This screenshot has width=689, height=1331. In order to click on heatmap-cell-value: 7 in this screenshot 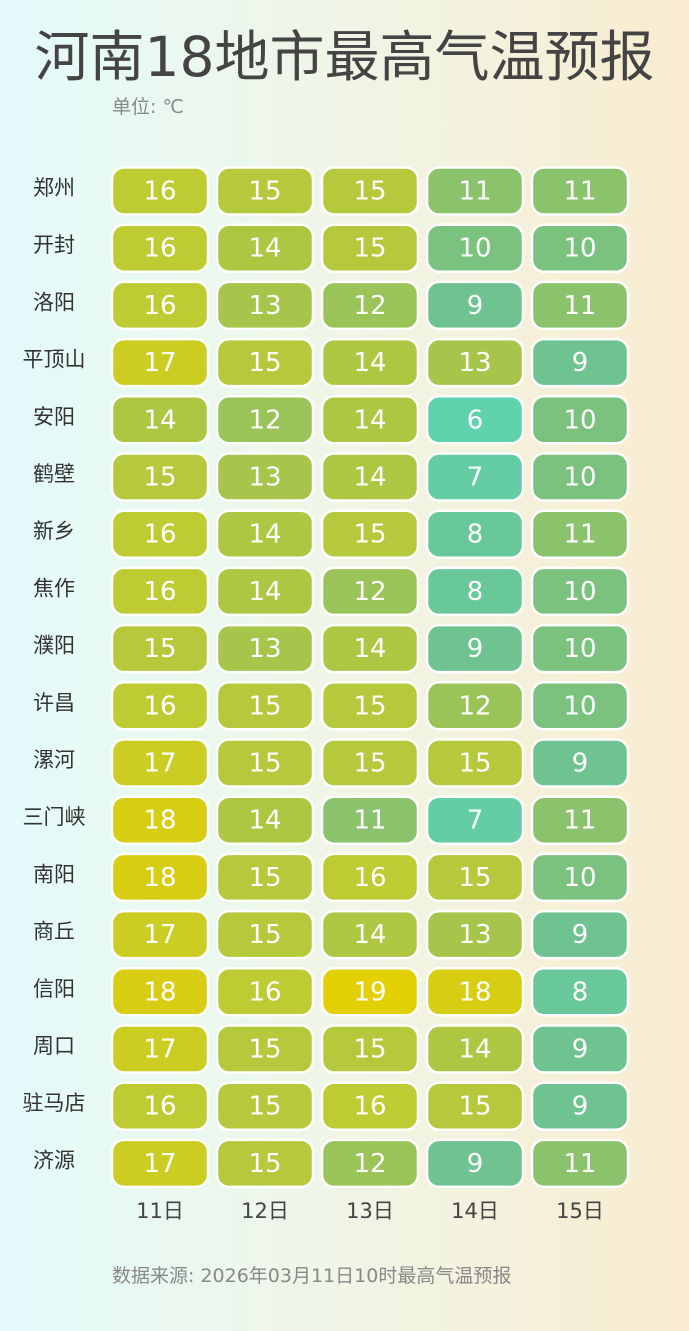, I will do `click(475, 821)`.